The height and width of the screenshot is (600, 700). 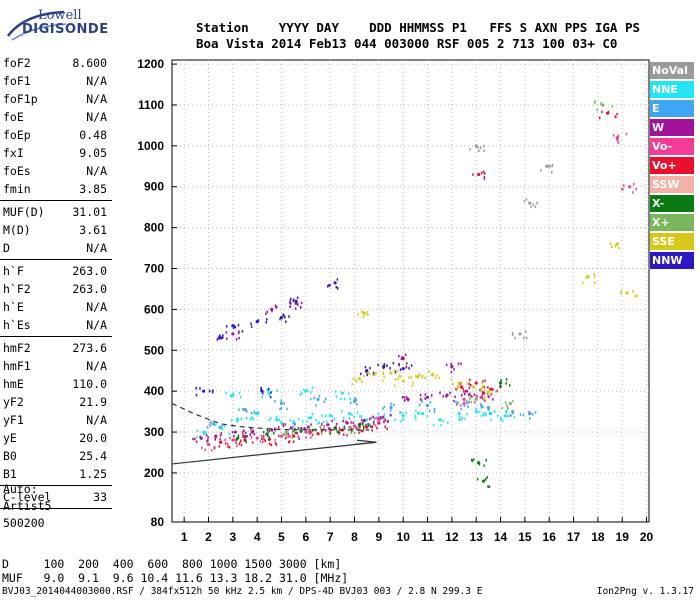 What do you see at coordinates (36, 25) in the screenshot?
I see `logo-swoosh-icon` at bounding box center [36, 25].